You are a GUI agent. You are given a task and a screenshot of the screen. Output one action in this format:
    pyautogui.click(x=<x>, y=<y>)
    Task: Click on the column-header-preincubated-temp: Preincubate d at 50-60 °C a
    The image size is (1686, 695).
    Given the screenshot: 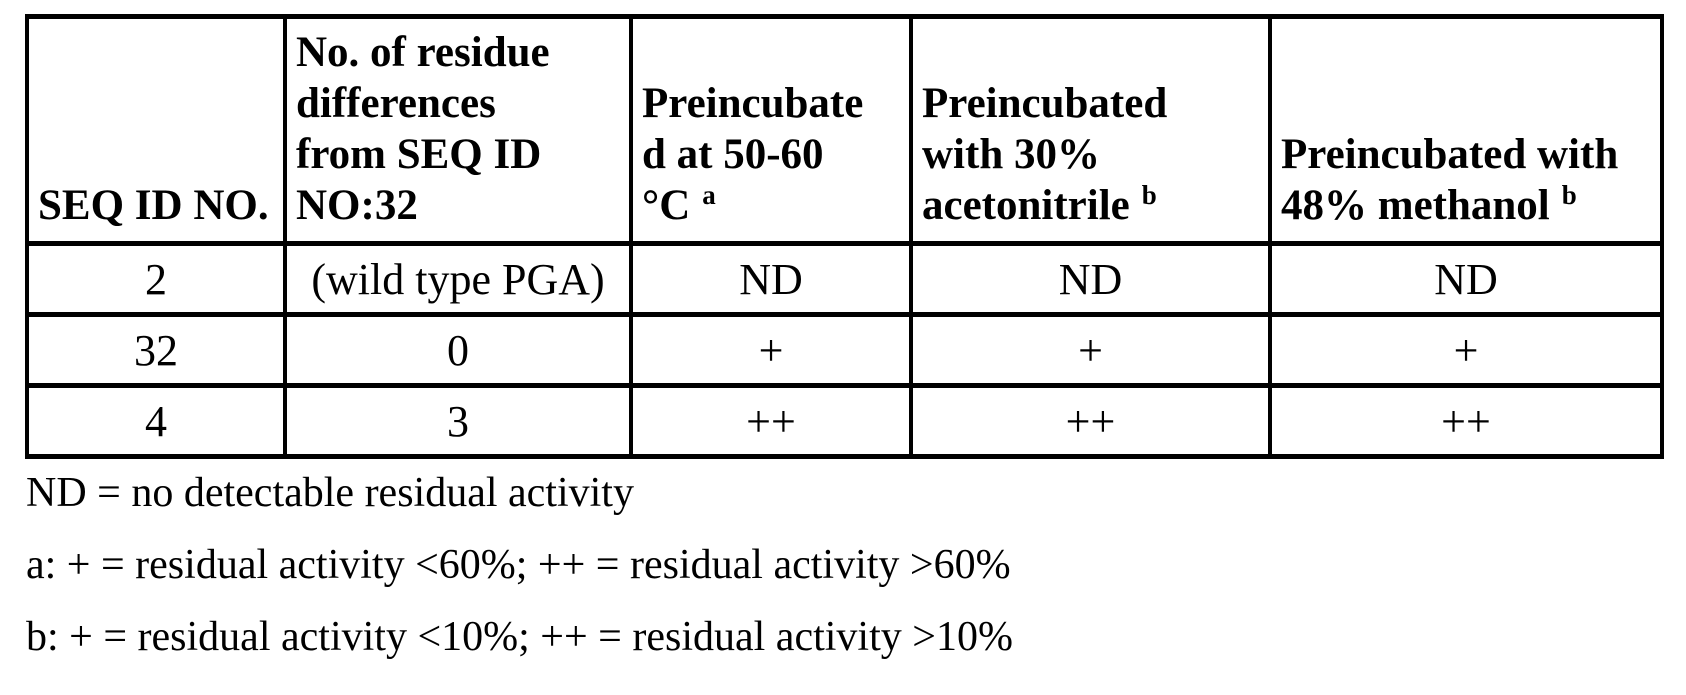 What is the action you would take?
    pyautogui.click(x=771, y=130)
    